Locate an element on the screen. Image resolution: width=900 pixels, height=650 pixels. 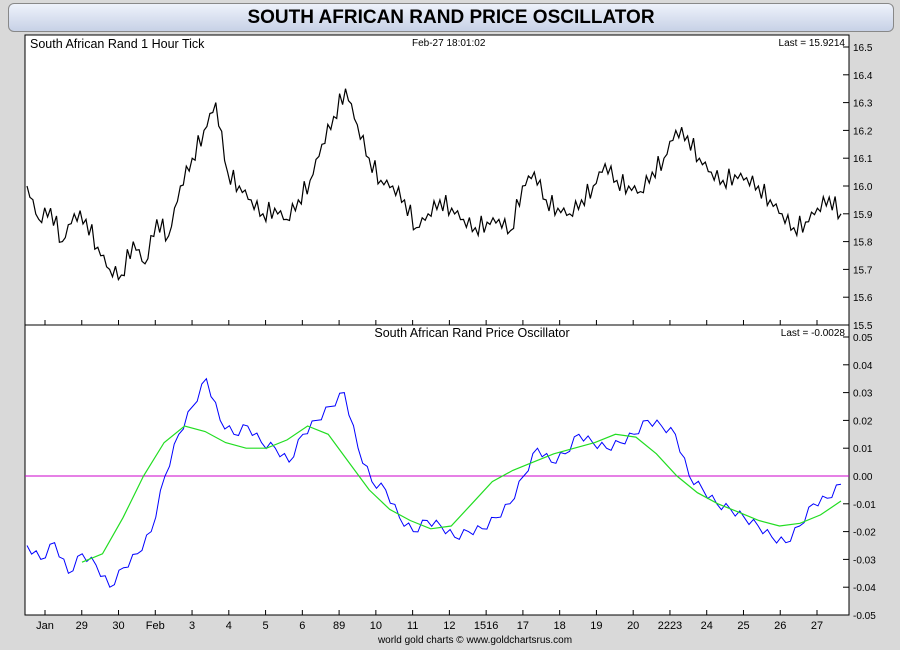
osc-y-tick-label: -0.01 is located at coordinates (864, 505).